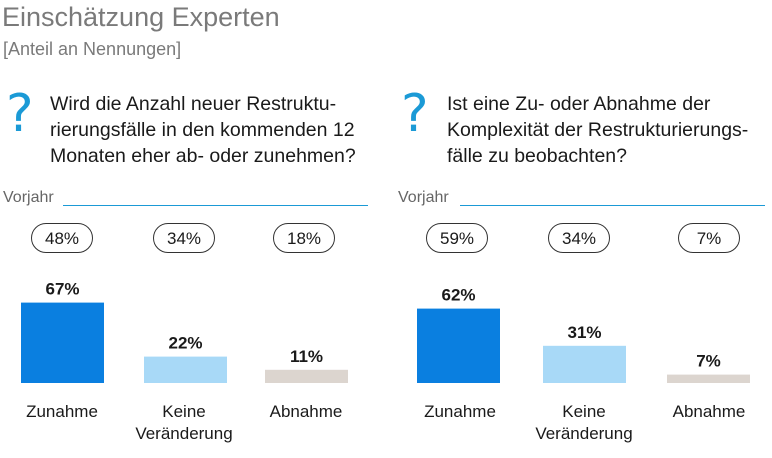 This screenshot has height=458, width=772. Describe the element at coordinates (458, 295) in the screenshot. I see `bar-value-label: 62%` at that location.